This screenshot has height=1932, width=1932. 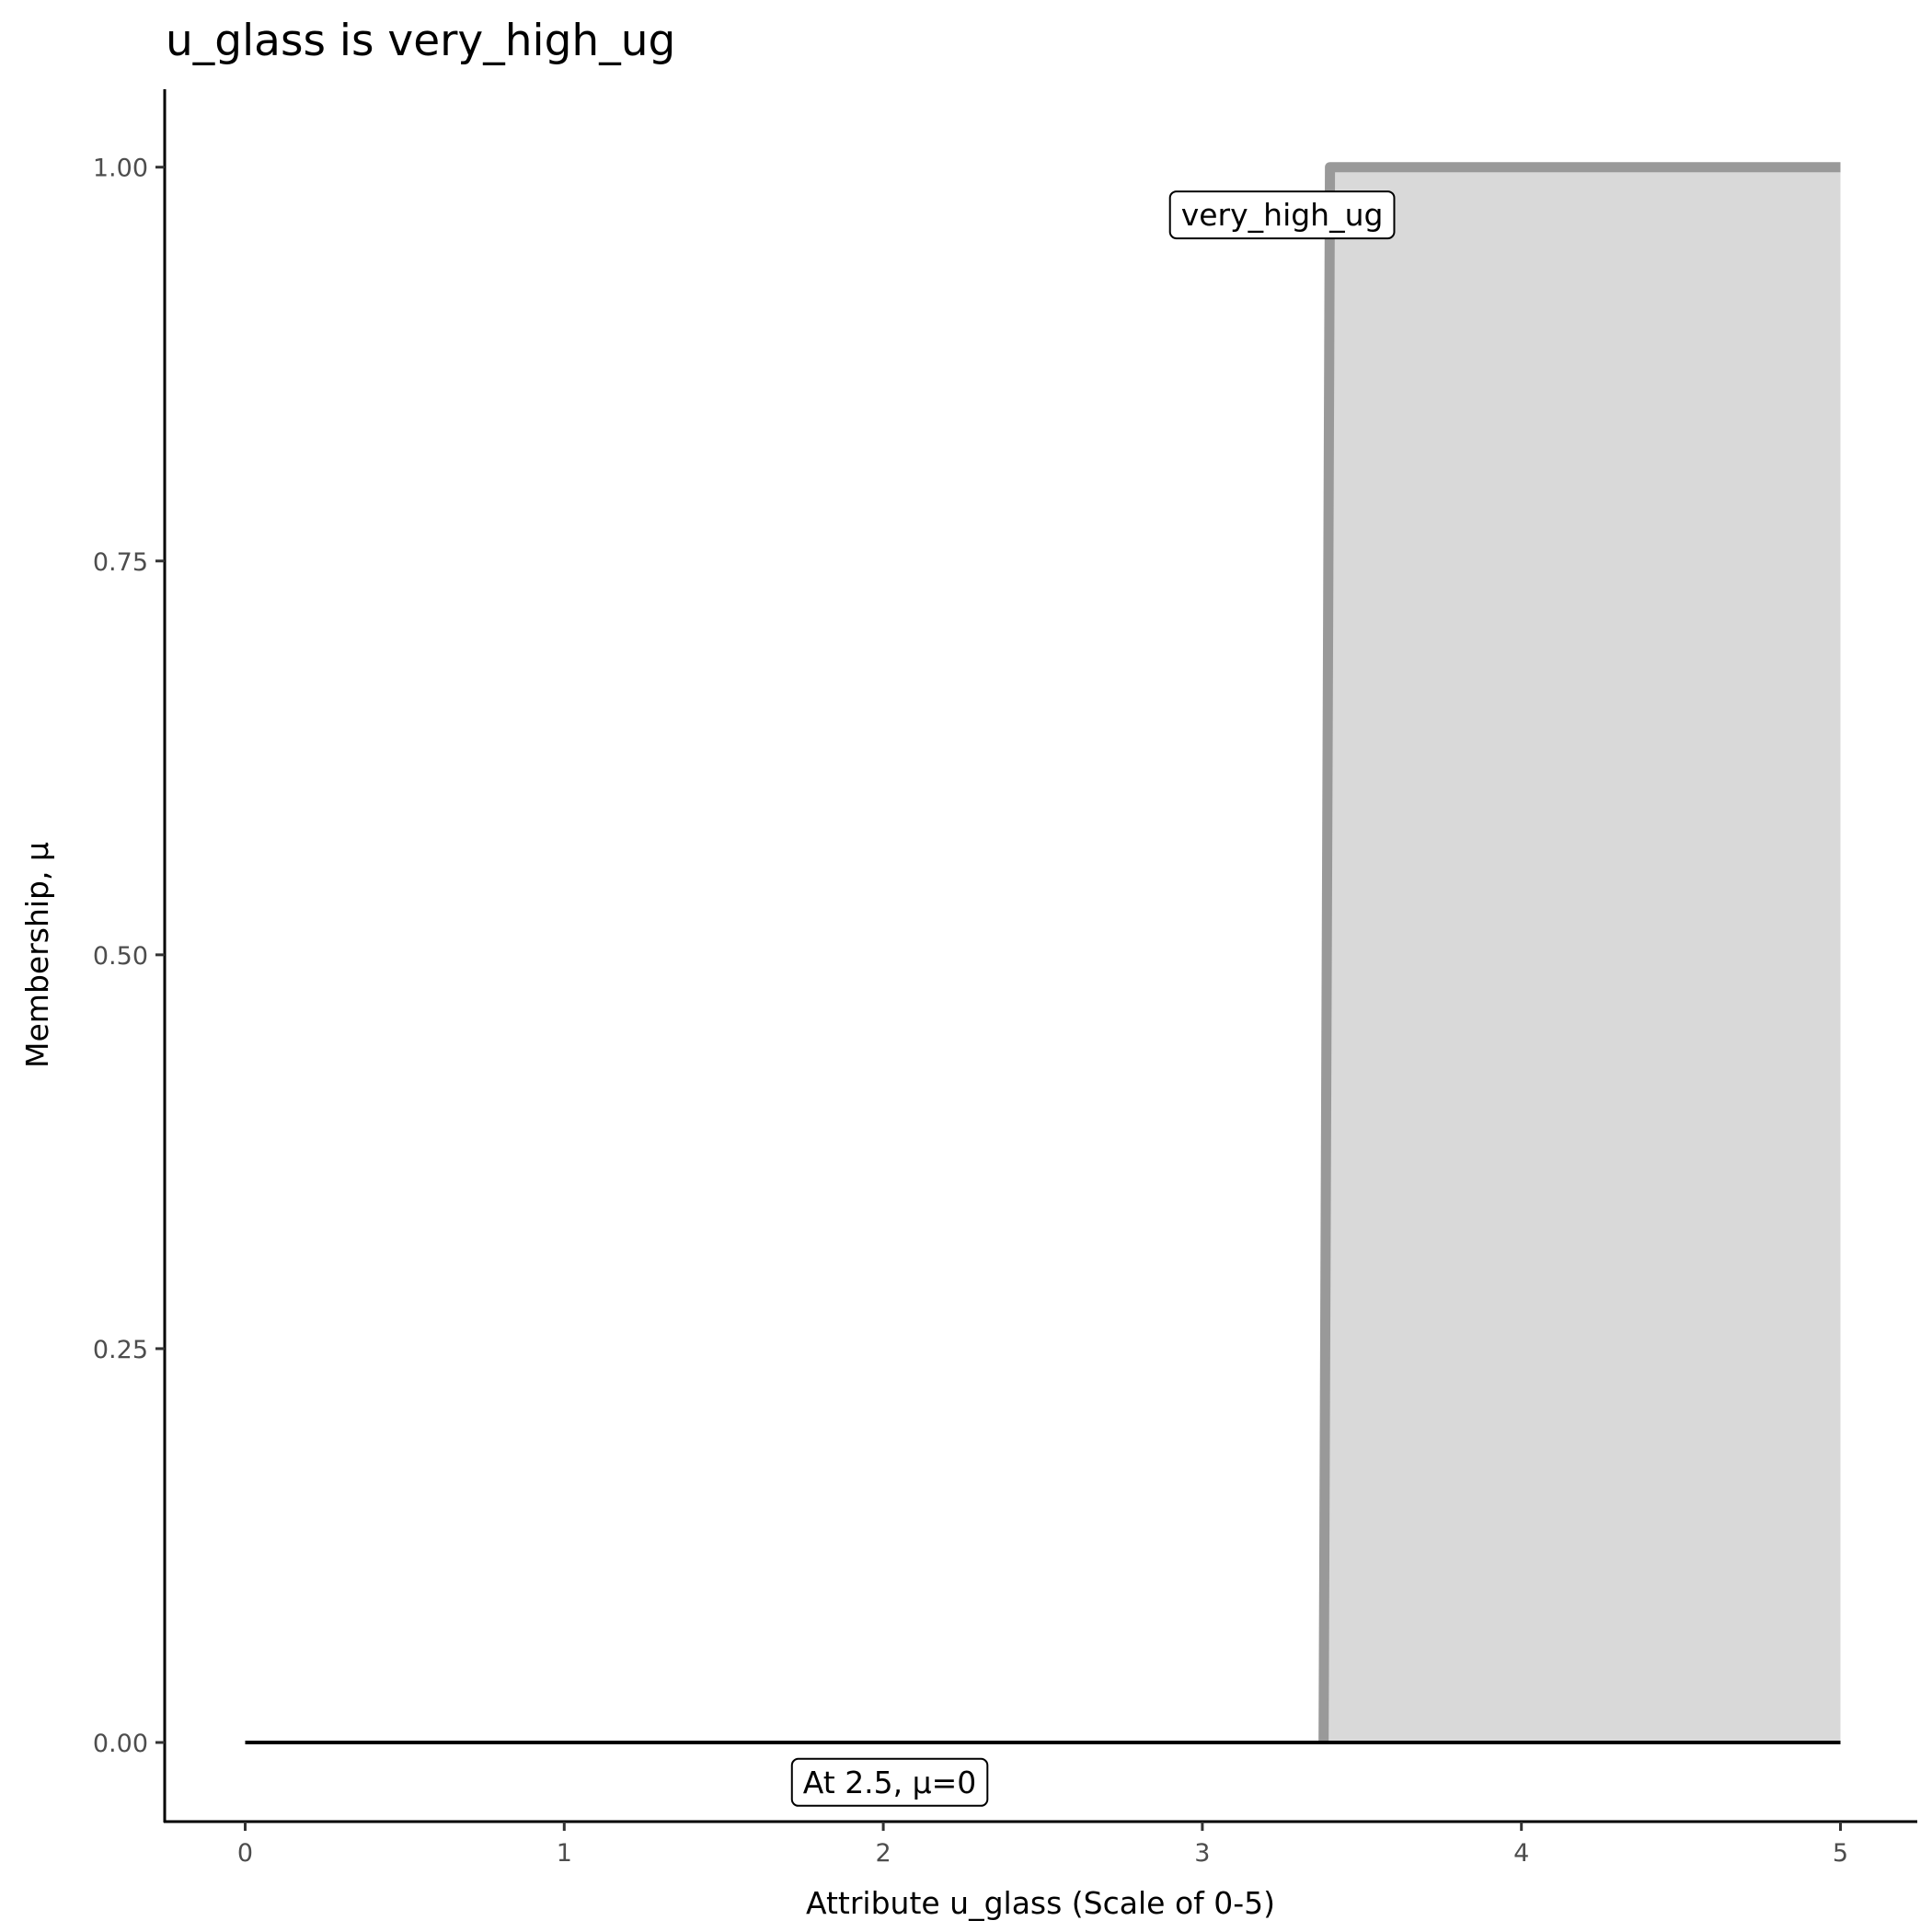 I want to click on x-ticks: 0 1 2 3 4 5, so click(x=1042, y=1845).